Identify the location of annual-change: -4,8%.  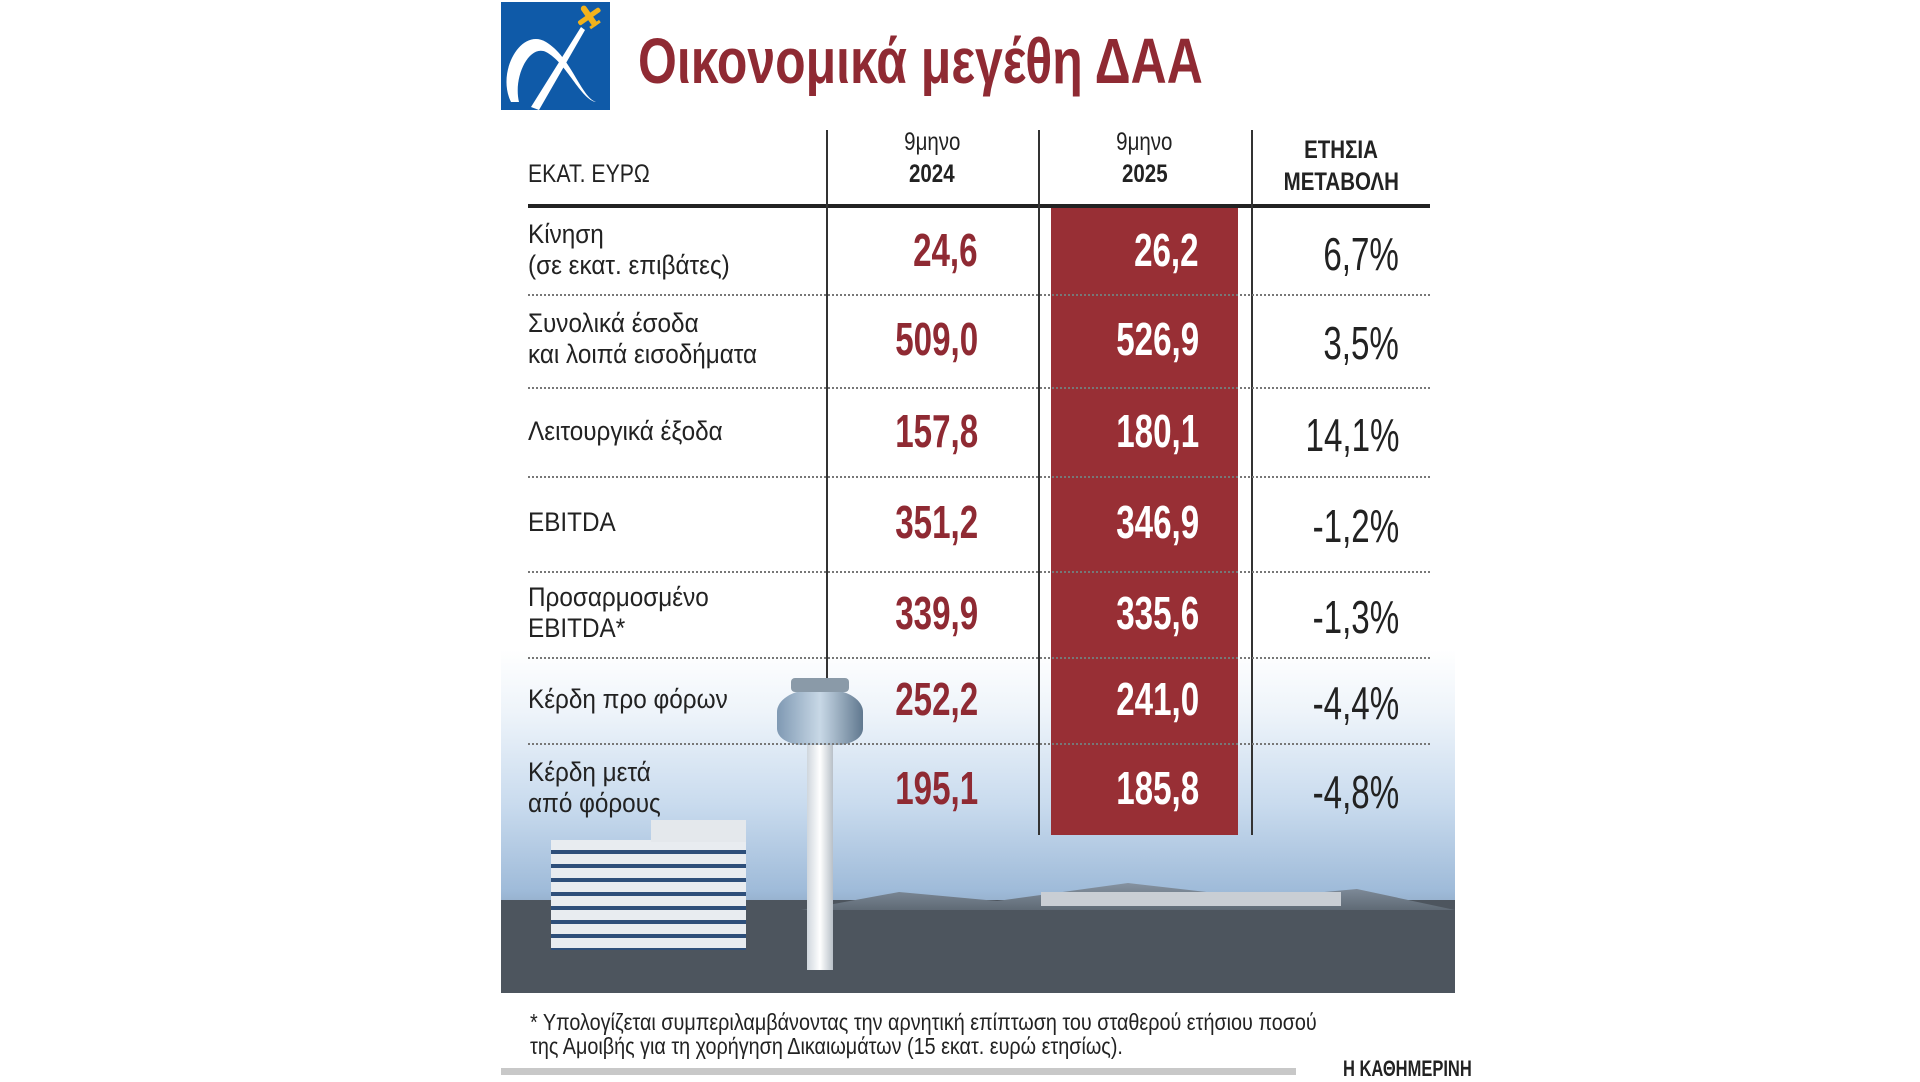
(1325, 792).